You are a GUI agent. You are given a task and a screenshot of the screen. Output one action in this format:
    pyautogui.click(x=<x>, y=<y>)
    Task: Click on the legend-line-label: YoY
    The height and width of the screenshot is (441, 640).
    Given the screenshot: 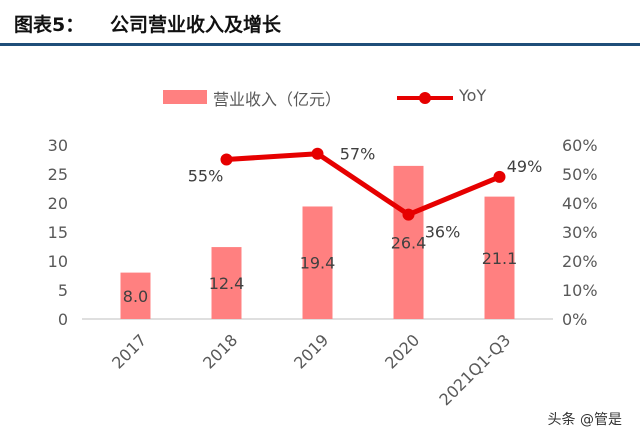 What is the action you would take?
    pyautogui.click(x=473, y=95)
    